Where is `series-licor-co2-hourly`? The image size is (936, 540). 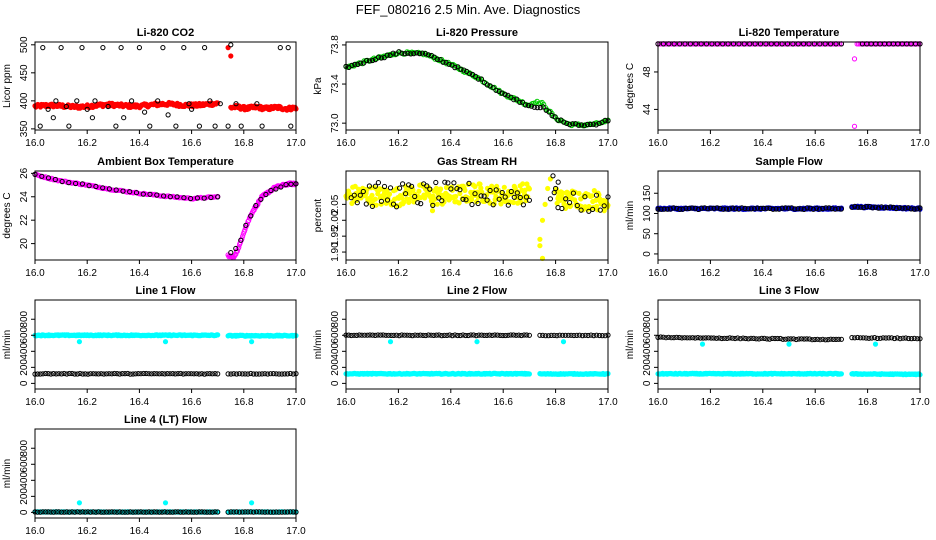
series-licor-co2-hourly is located at coordinates (165, 85).